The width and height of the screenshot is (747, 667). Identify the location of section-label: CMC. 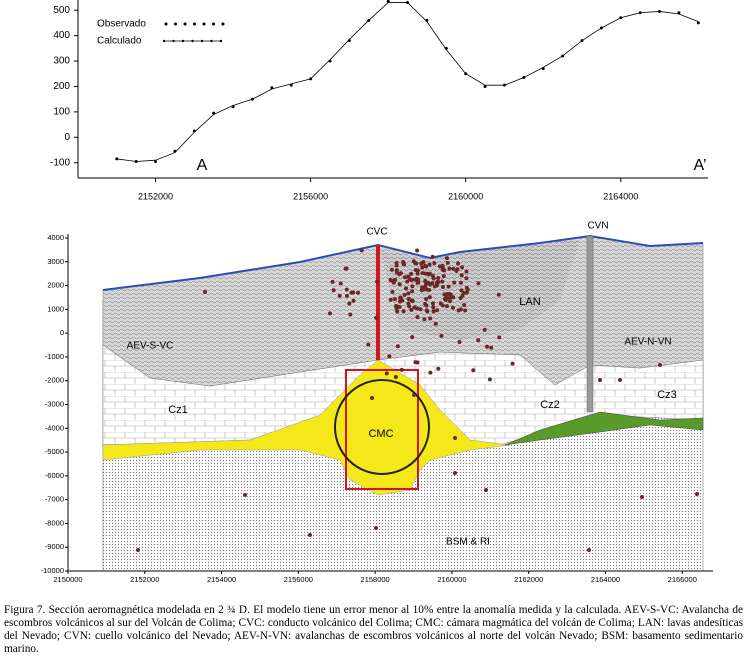
(380, 434).